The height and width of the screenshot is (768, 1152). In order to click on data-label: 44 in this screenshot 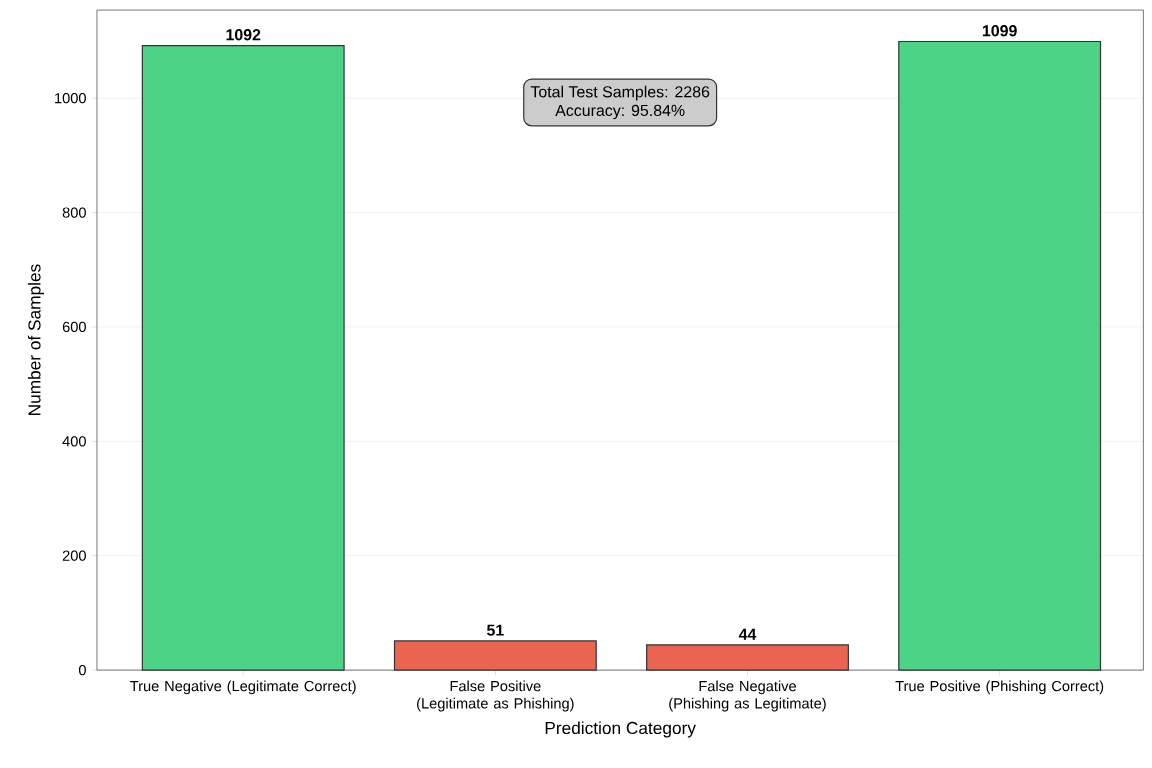, I will do `click(747, 634)`.